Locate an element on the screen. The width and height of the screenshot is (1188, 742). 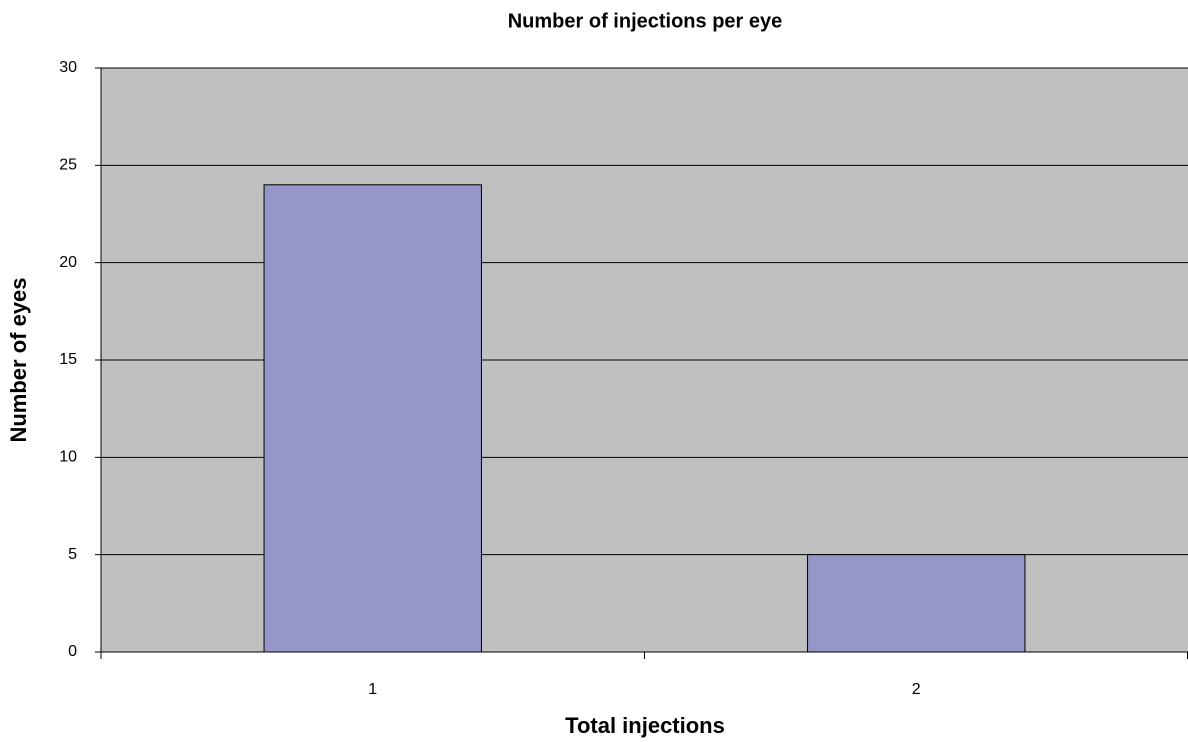
y-tick-label: 5 is located at coordinates (72, 554).